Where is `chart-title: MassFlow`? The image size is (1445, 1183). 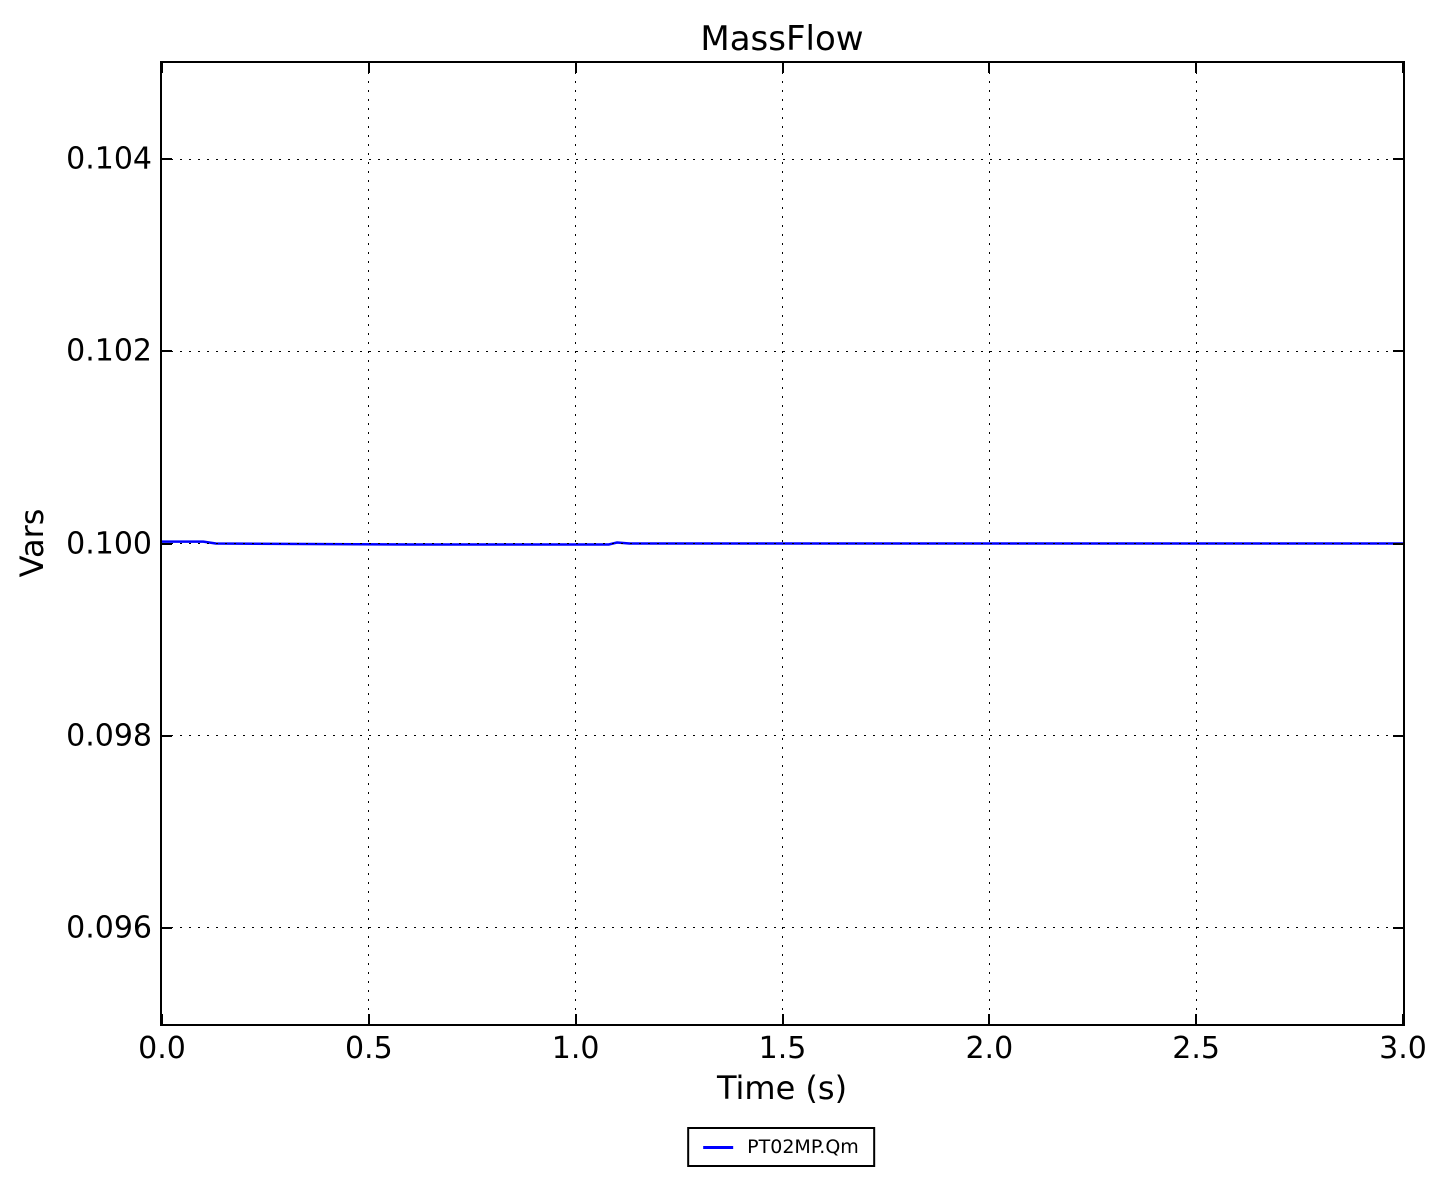 chart-title: MassFlow is located at coordinates (782, 39).